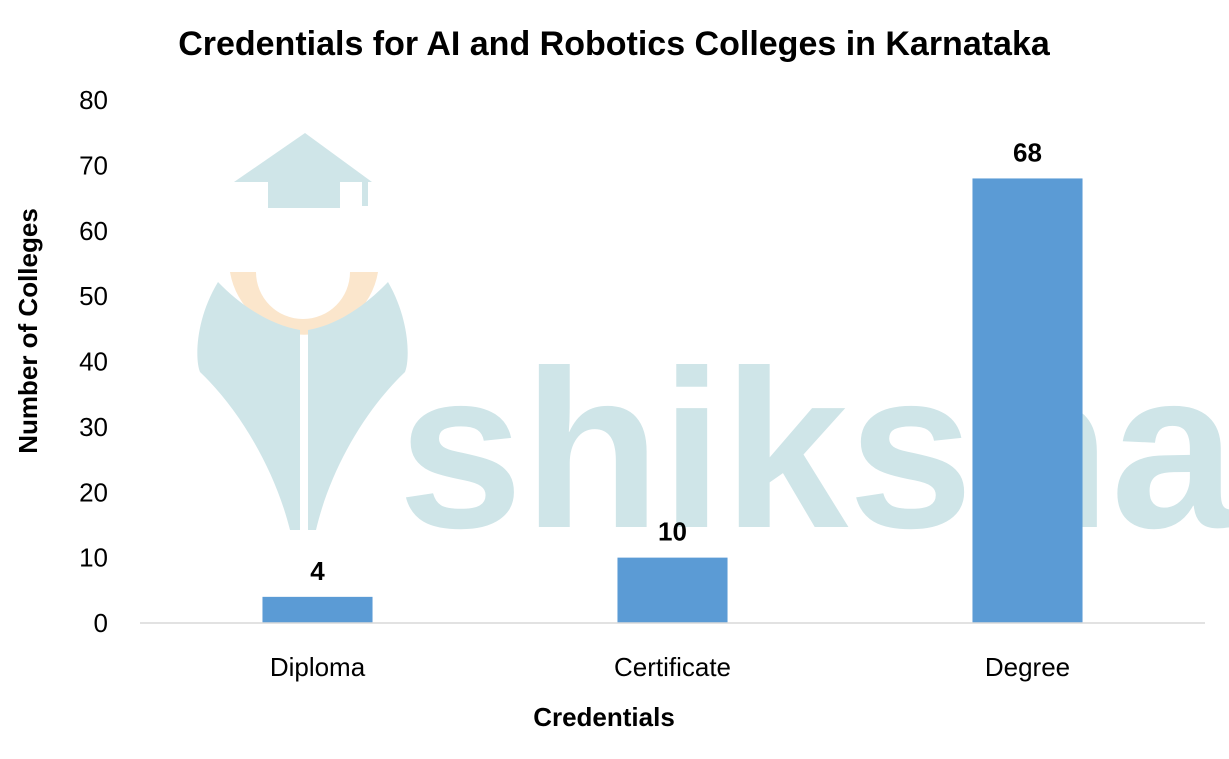 Image resolution: width=1229 pixels, height=759 pixels. Describe the element at coordinates (317, 571) in the screenshot. I see `data-label: 4` at that location.